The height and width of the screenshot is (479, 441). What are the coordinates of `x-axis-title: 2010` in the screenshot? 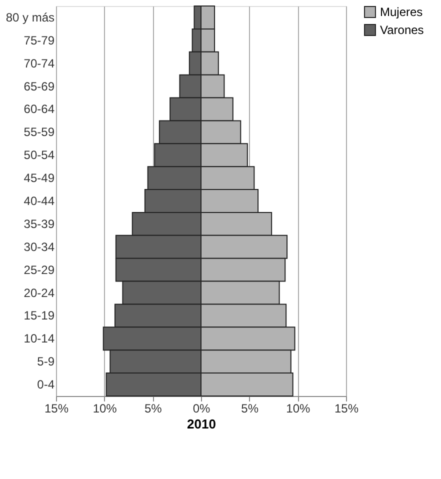 It's located at (201, 424).